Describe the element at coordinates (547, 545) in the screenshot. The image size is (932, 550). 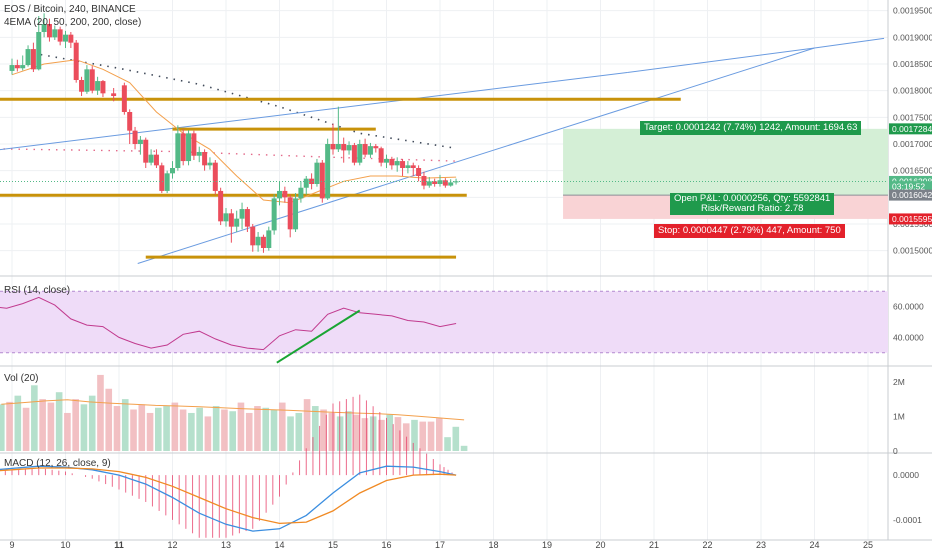
I see `x-axis-label: 19` at that location.